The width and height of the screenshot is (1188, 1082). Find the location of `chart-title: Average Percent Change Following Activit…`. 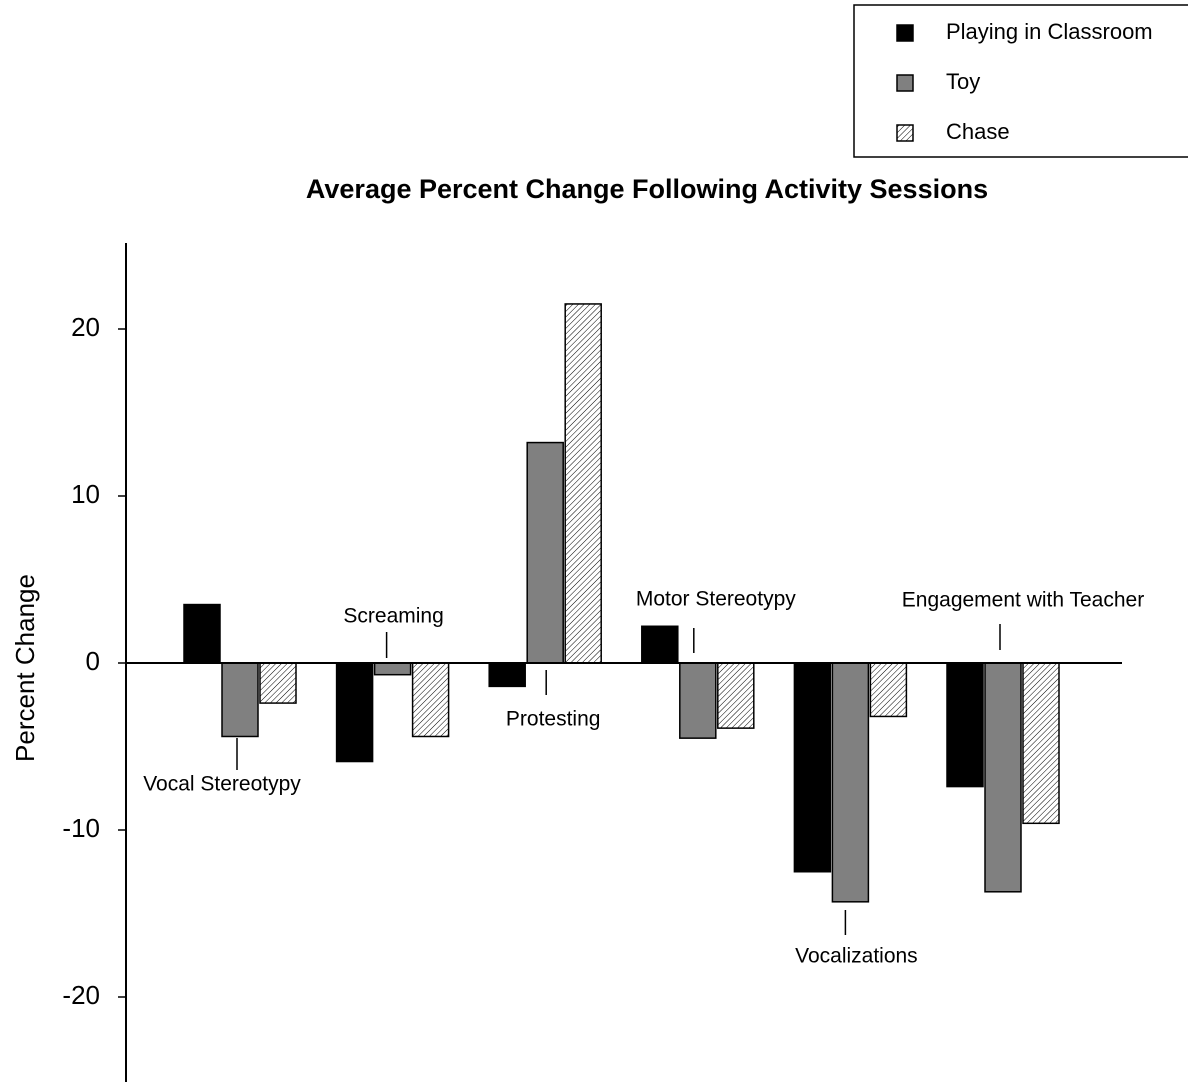

chart-title: Average Percent Change Following Activit… is located at coordinates (647, 189).